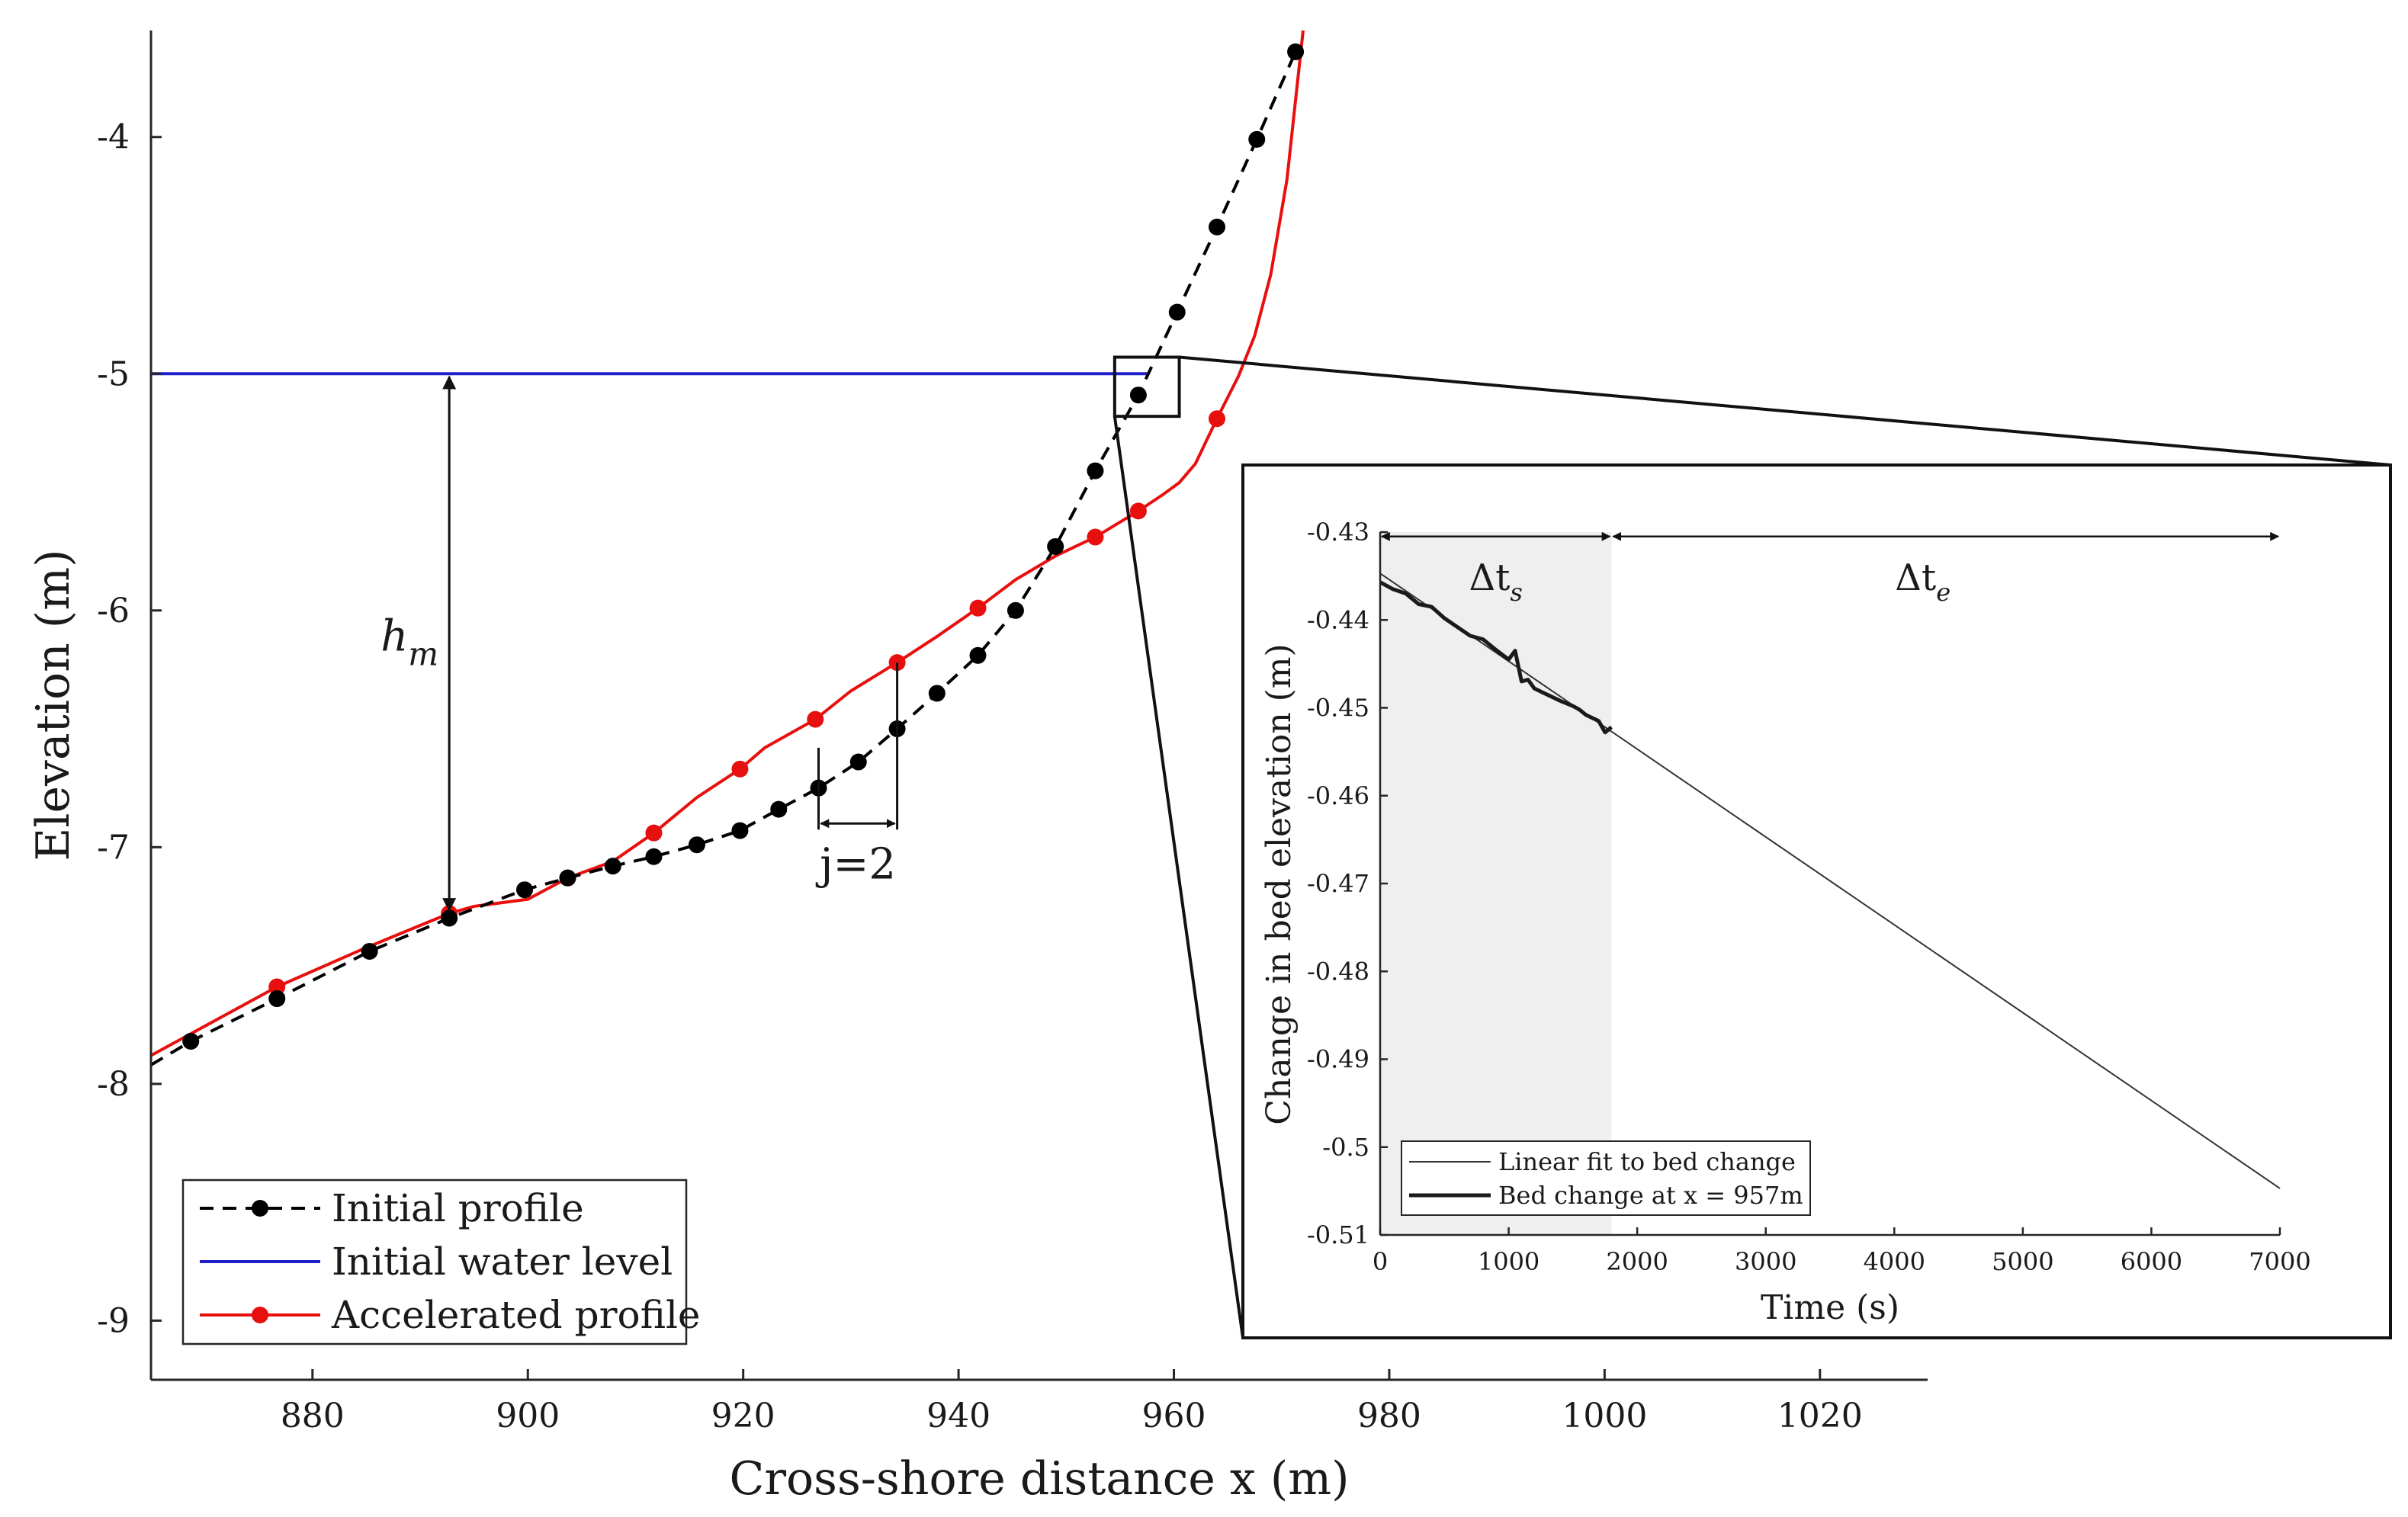 This screenshot has width=2408, height=1517. I want to click on main-x-tick-label: 960, so click(1174, 1416).